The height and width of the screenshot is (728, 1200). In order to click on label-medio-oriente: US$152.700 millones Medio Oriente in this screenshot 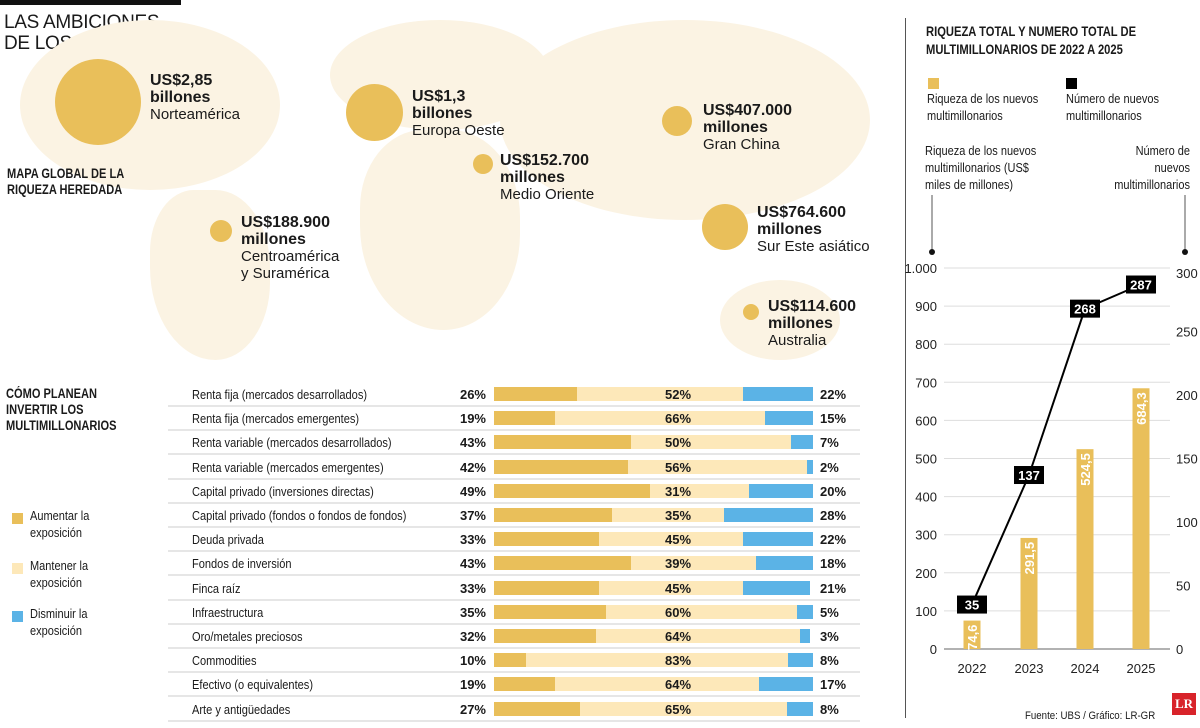, I will do `click(547, 177)`.